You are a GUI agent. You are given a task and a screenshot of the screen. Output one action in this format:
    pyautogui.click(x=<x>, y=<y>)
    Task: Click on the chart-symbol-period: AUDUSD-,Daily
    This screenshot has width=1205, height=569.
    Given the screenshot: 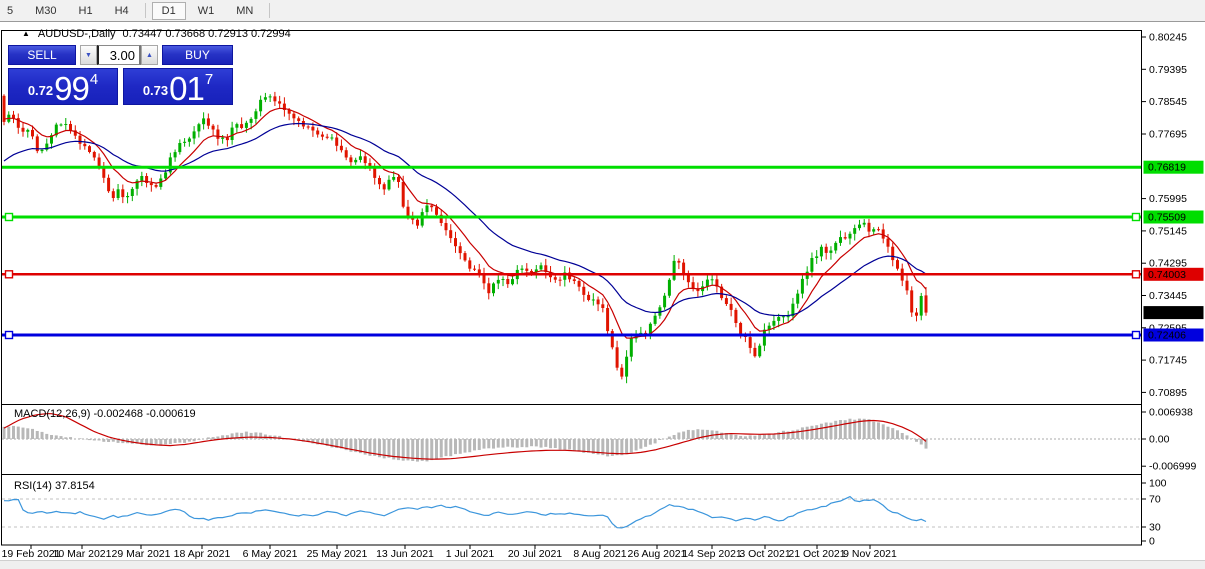 What is the action you would take?
    pyautogui.click(x=76, y=34)
    